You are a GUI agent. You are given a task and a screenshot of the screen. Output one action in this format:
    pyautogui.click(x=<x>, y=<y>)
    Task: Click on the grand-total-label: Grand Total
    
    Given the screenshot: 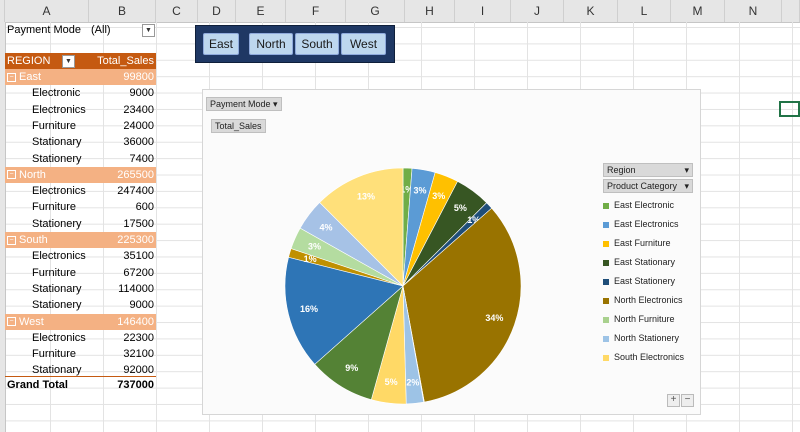 What is the action you would take?
    pyautogui.click(x=37, y=385)
    